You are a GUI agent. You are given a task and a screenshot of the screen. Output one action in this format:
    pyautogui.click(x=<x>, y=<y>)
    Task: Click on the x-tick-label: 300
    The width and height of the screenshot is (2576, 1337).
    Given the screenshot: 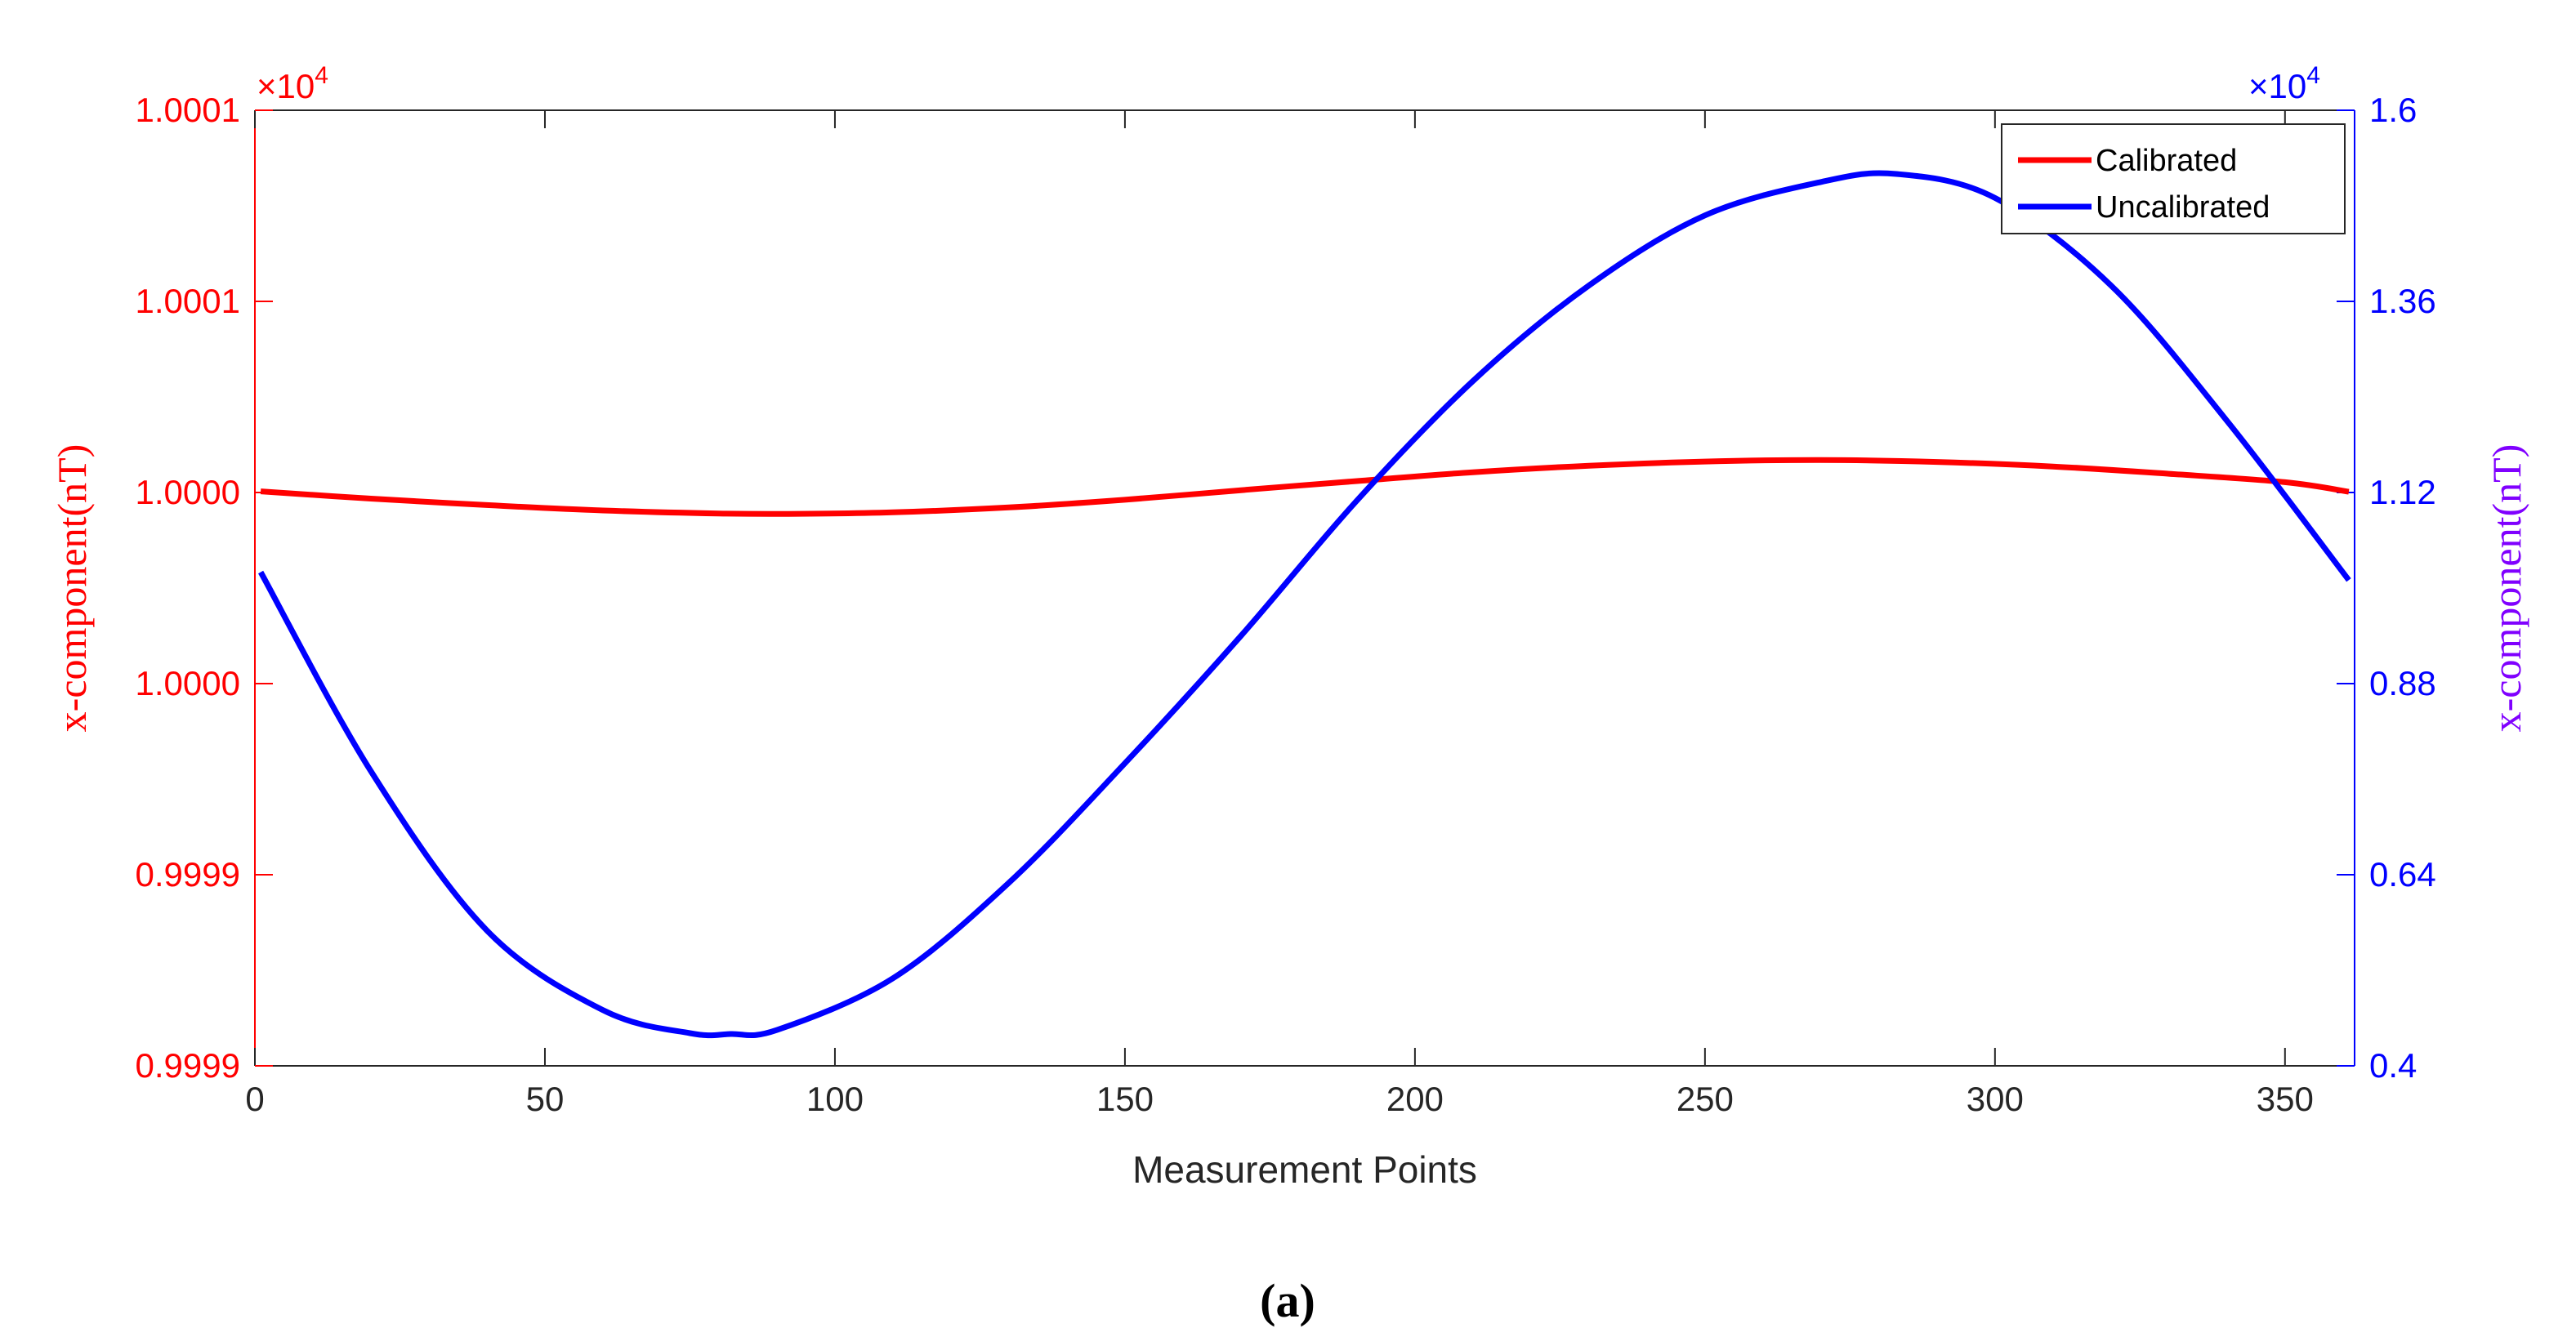 What is the action you would take?
    pyautogui.click(x=1996, y=1099)
    